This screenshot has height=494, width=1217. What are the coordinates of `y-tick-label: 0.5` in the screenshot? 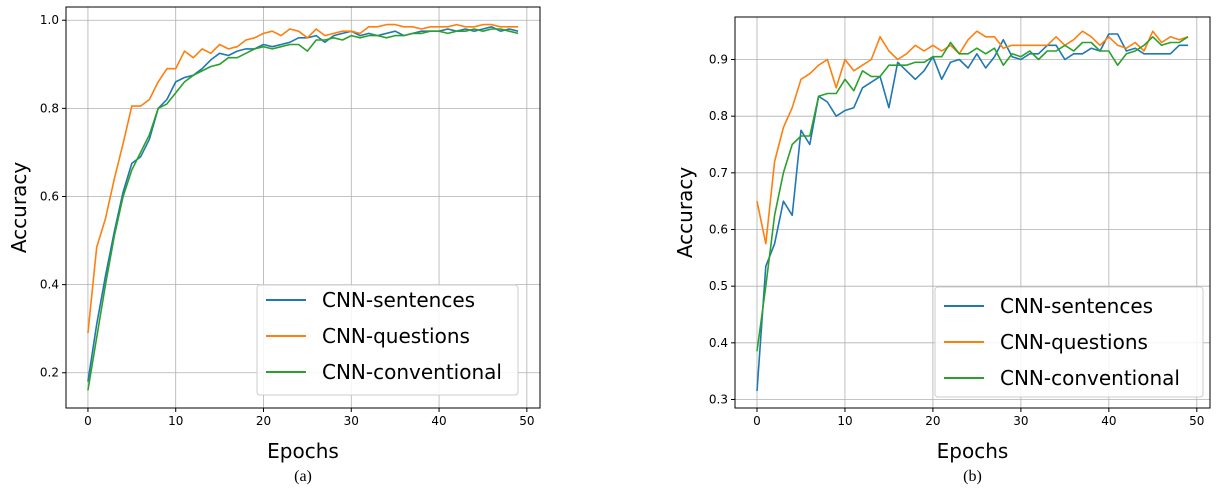 It's located at (718, 286).